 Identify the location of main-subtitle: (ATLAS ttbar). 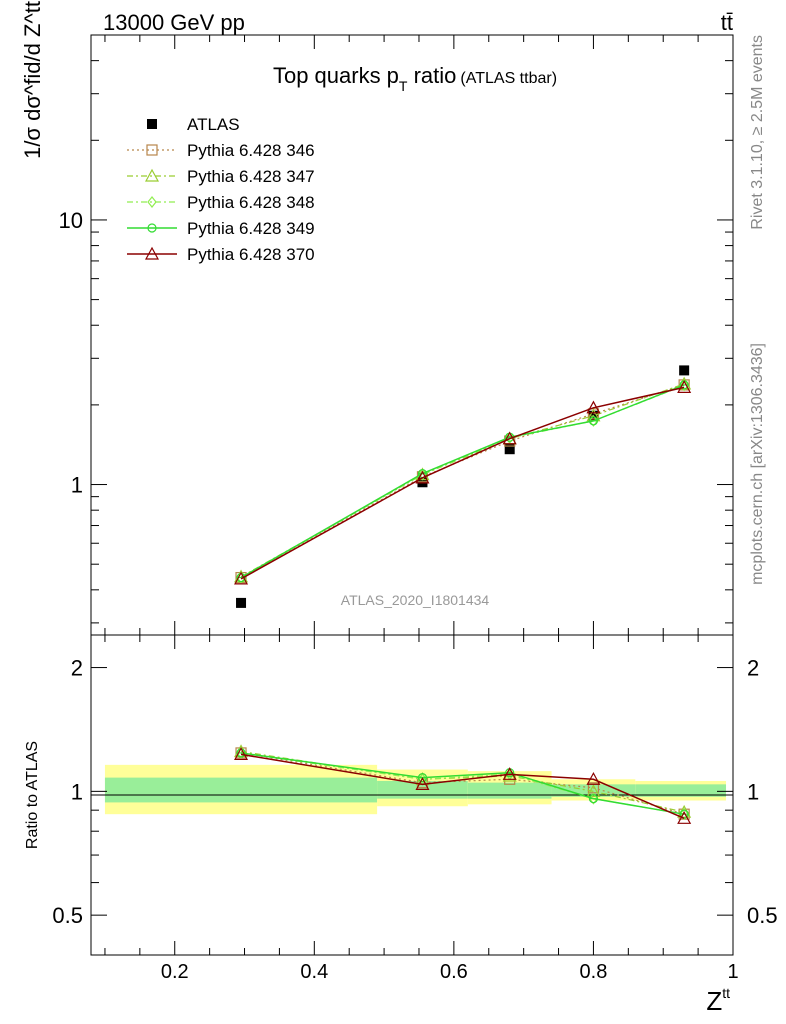
(508, 78).